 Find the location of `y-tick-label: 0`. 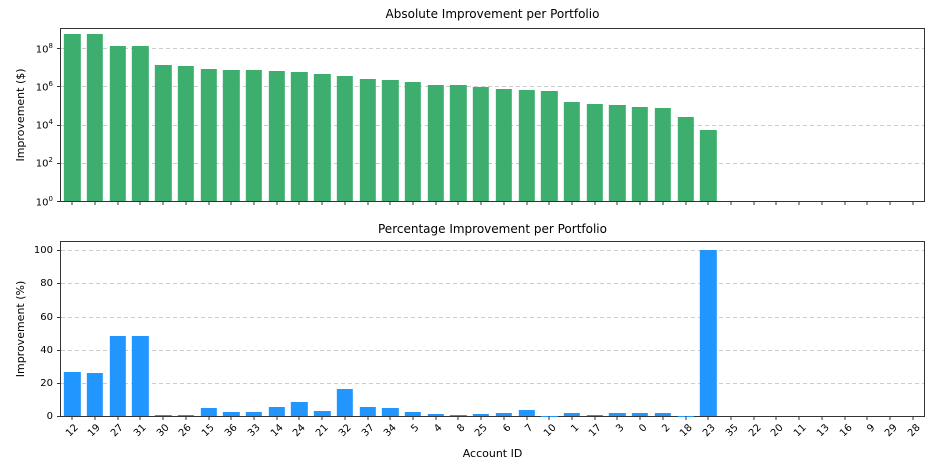

y-tick-label: 0 is located at coordinates (49, 416).